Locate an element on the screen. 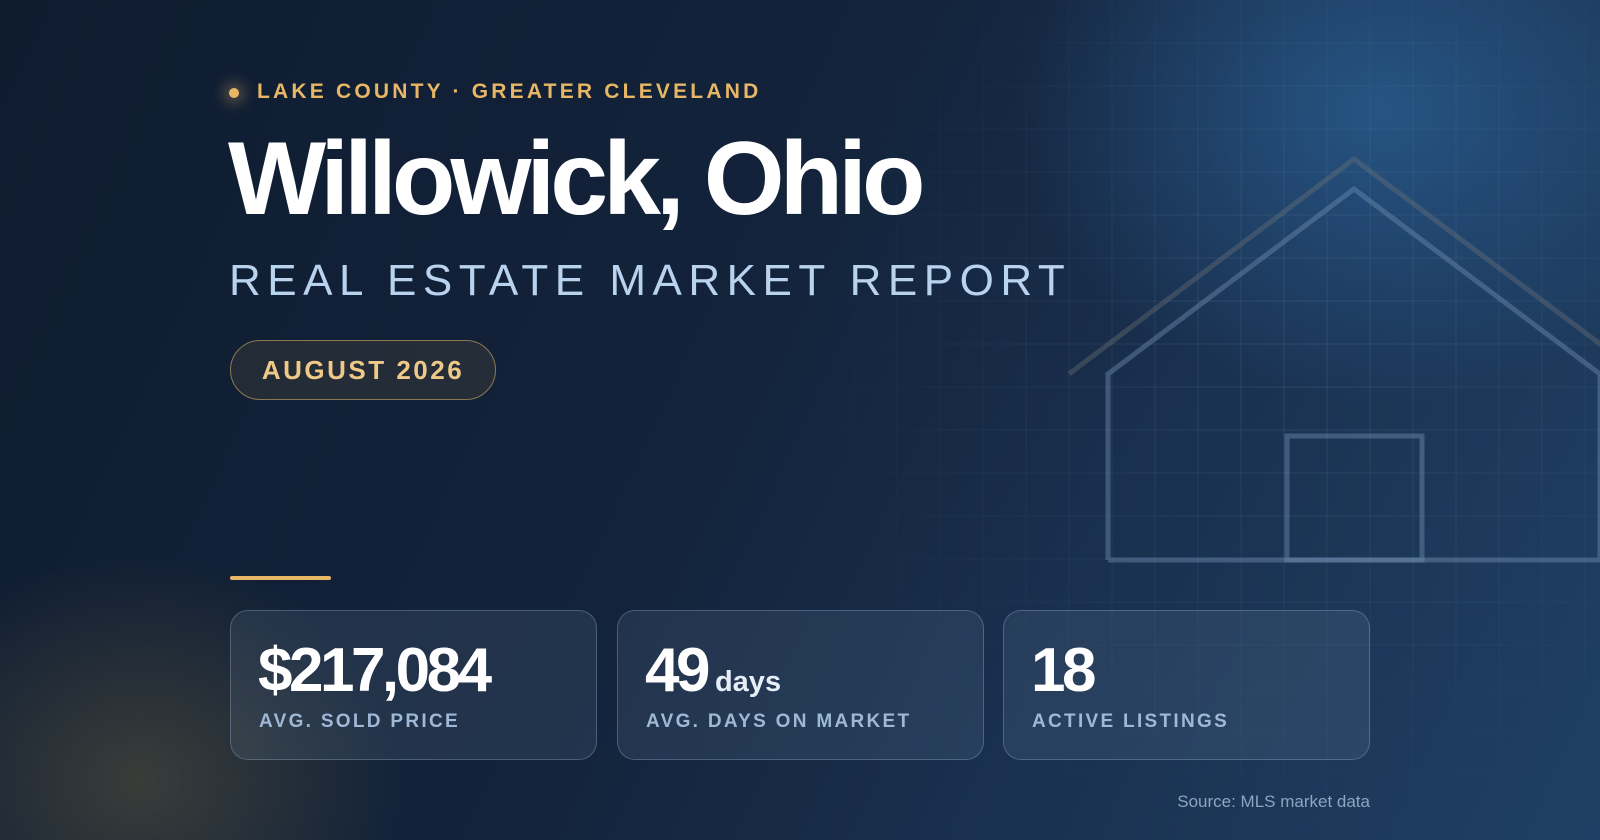  stat-unit: days is located at coordinates (748, 682).